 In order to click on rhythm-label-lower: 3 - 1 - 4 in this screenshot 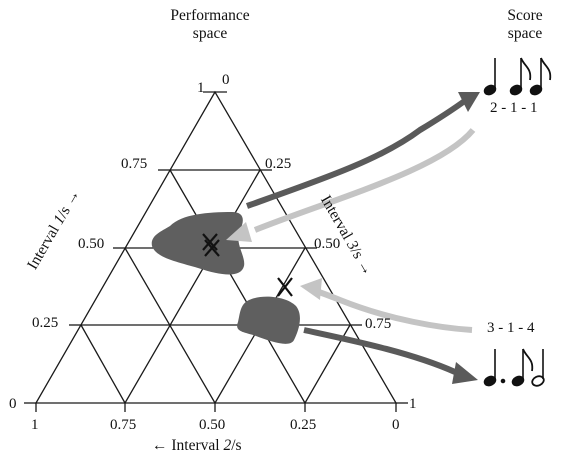, I will do `click(511, 328)`.